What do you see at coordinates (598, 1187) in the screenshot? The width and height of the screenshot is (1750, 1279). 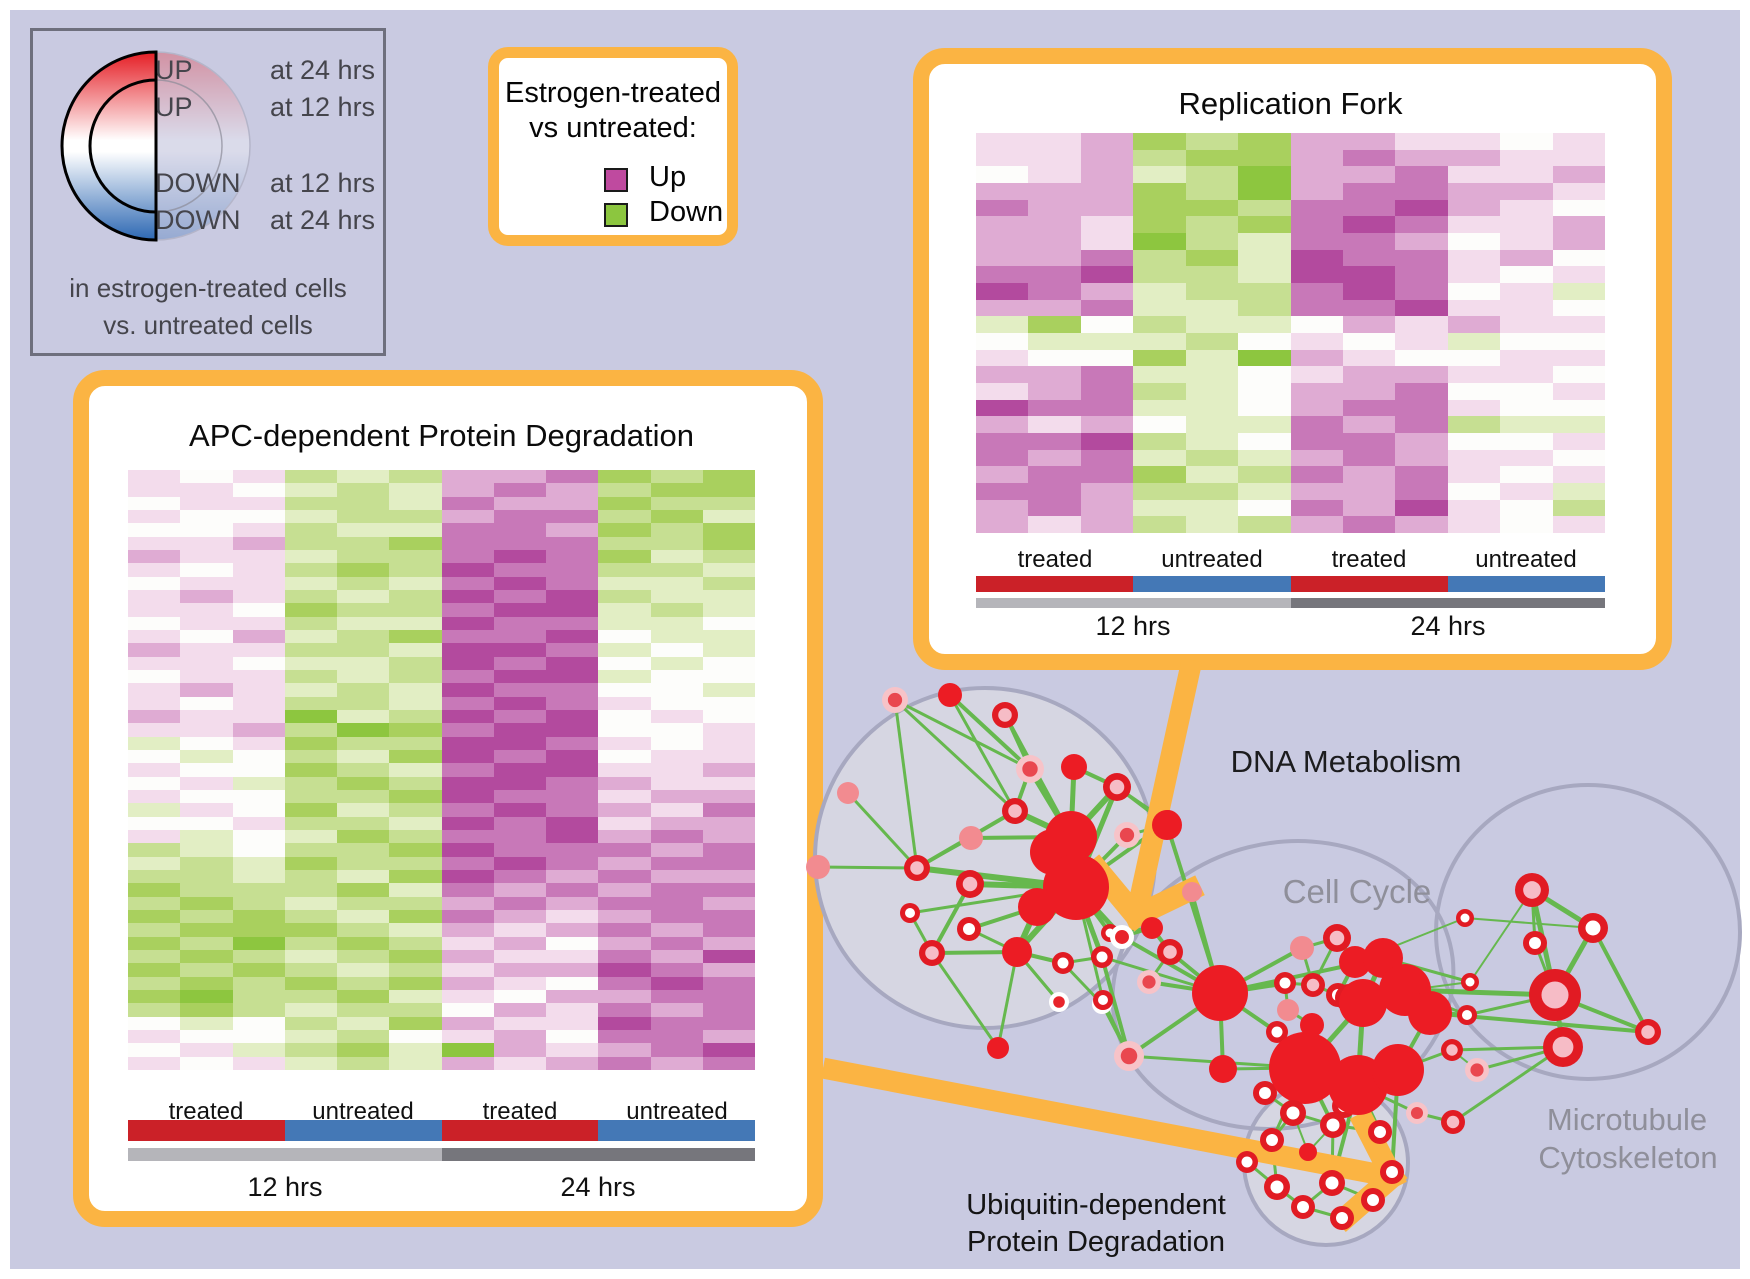 I see `apc-24hrs-label: 24 hrs` at bounding box center [598, 1187].